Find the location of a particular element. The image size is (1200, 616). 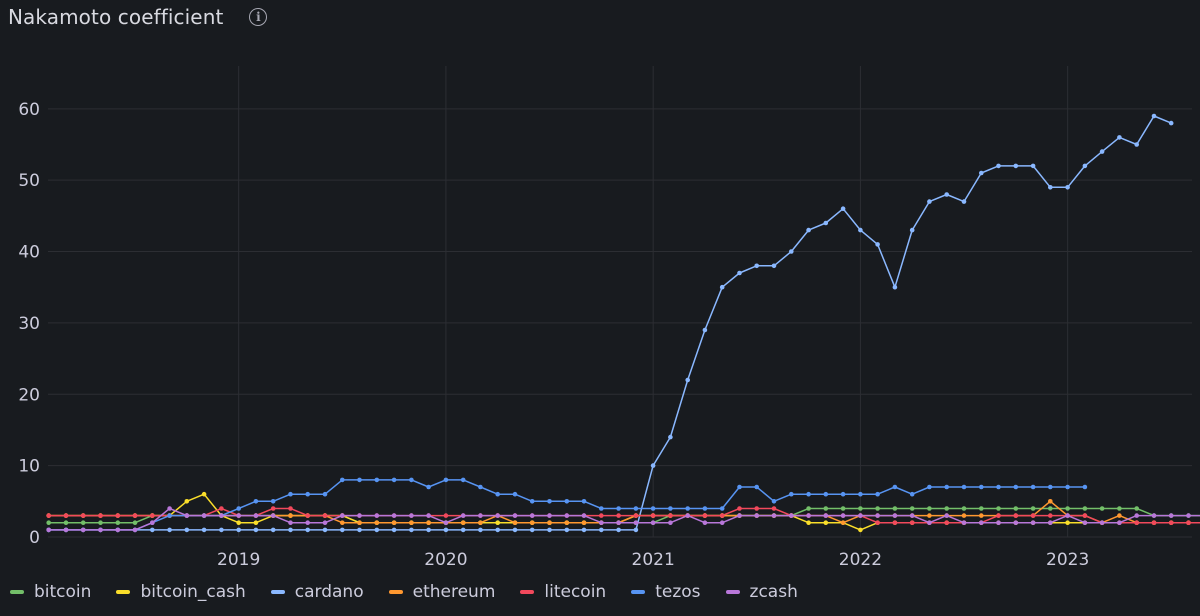

series-line-ethereum is located at coordinates (624, 512).